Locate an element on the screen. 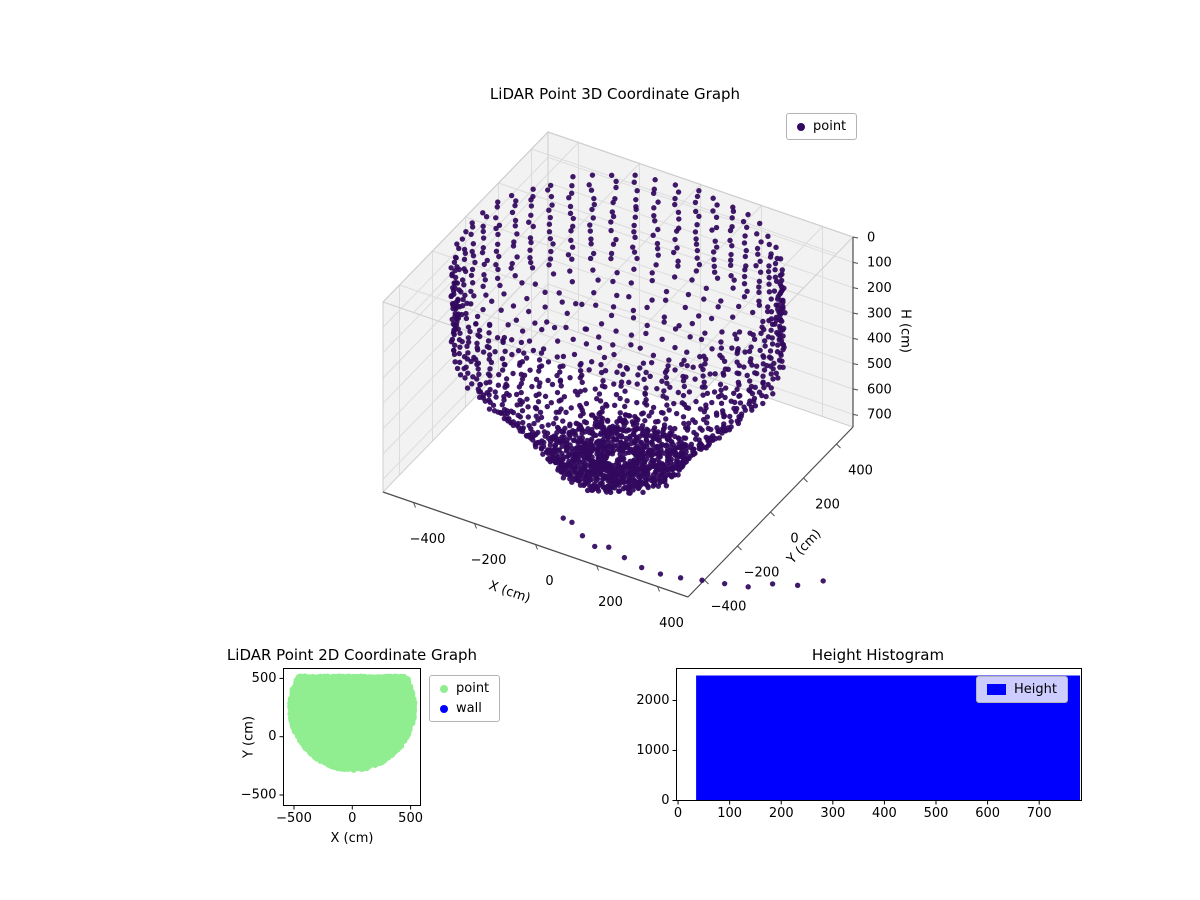 The width and height of the screenshot is (1200, 900). chart-title-2d: LiDAR Point 2D Coordinate Graph is located at coordinates (352, 655).